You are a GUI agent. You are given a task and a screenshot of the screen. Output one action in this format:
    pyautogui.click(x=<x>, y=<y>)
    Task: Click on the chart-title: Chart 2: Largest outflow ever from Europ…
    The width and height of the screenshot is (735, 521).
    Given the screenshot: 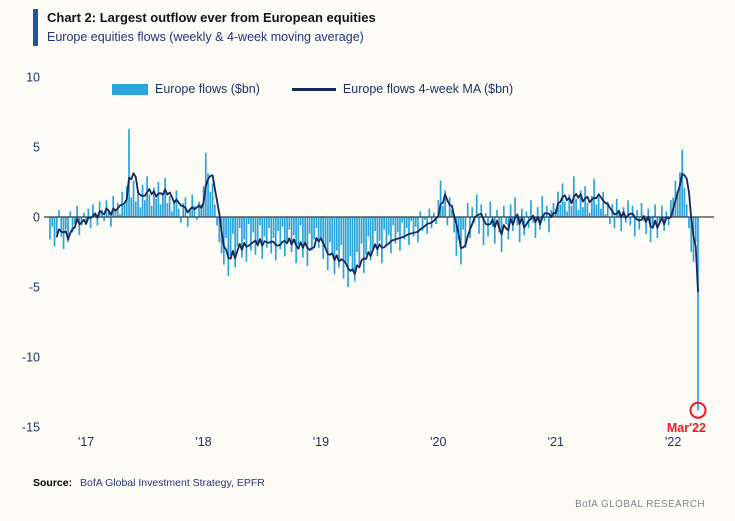 What is the action you would take?
    pyautogui.click(x=211, y=17)
    